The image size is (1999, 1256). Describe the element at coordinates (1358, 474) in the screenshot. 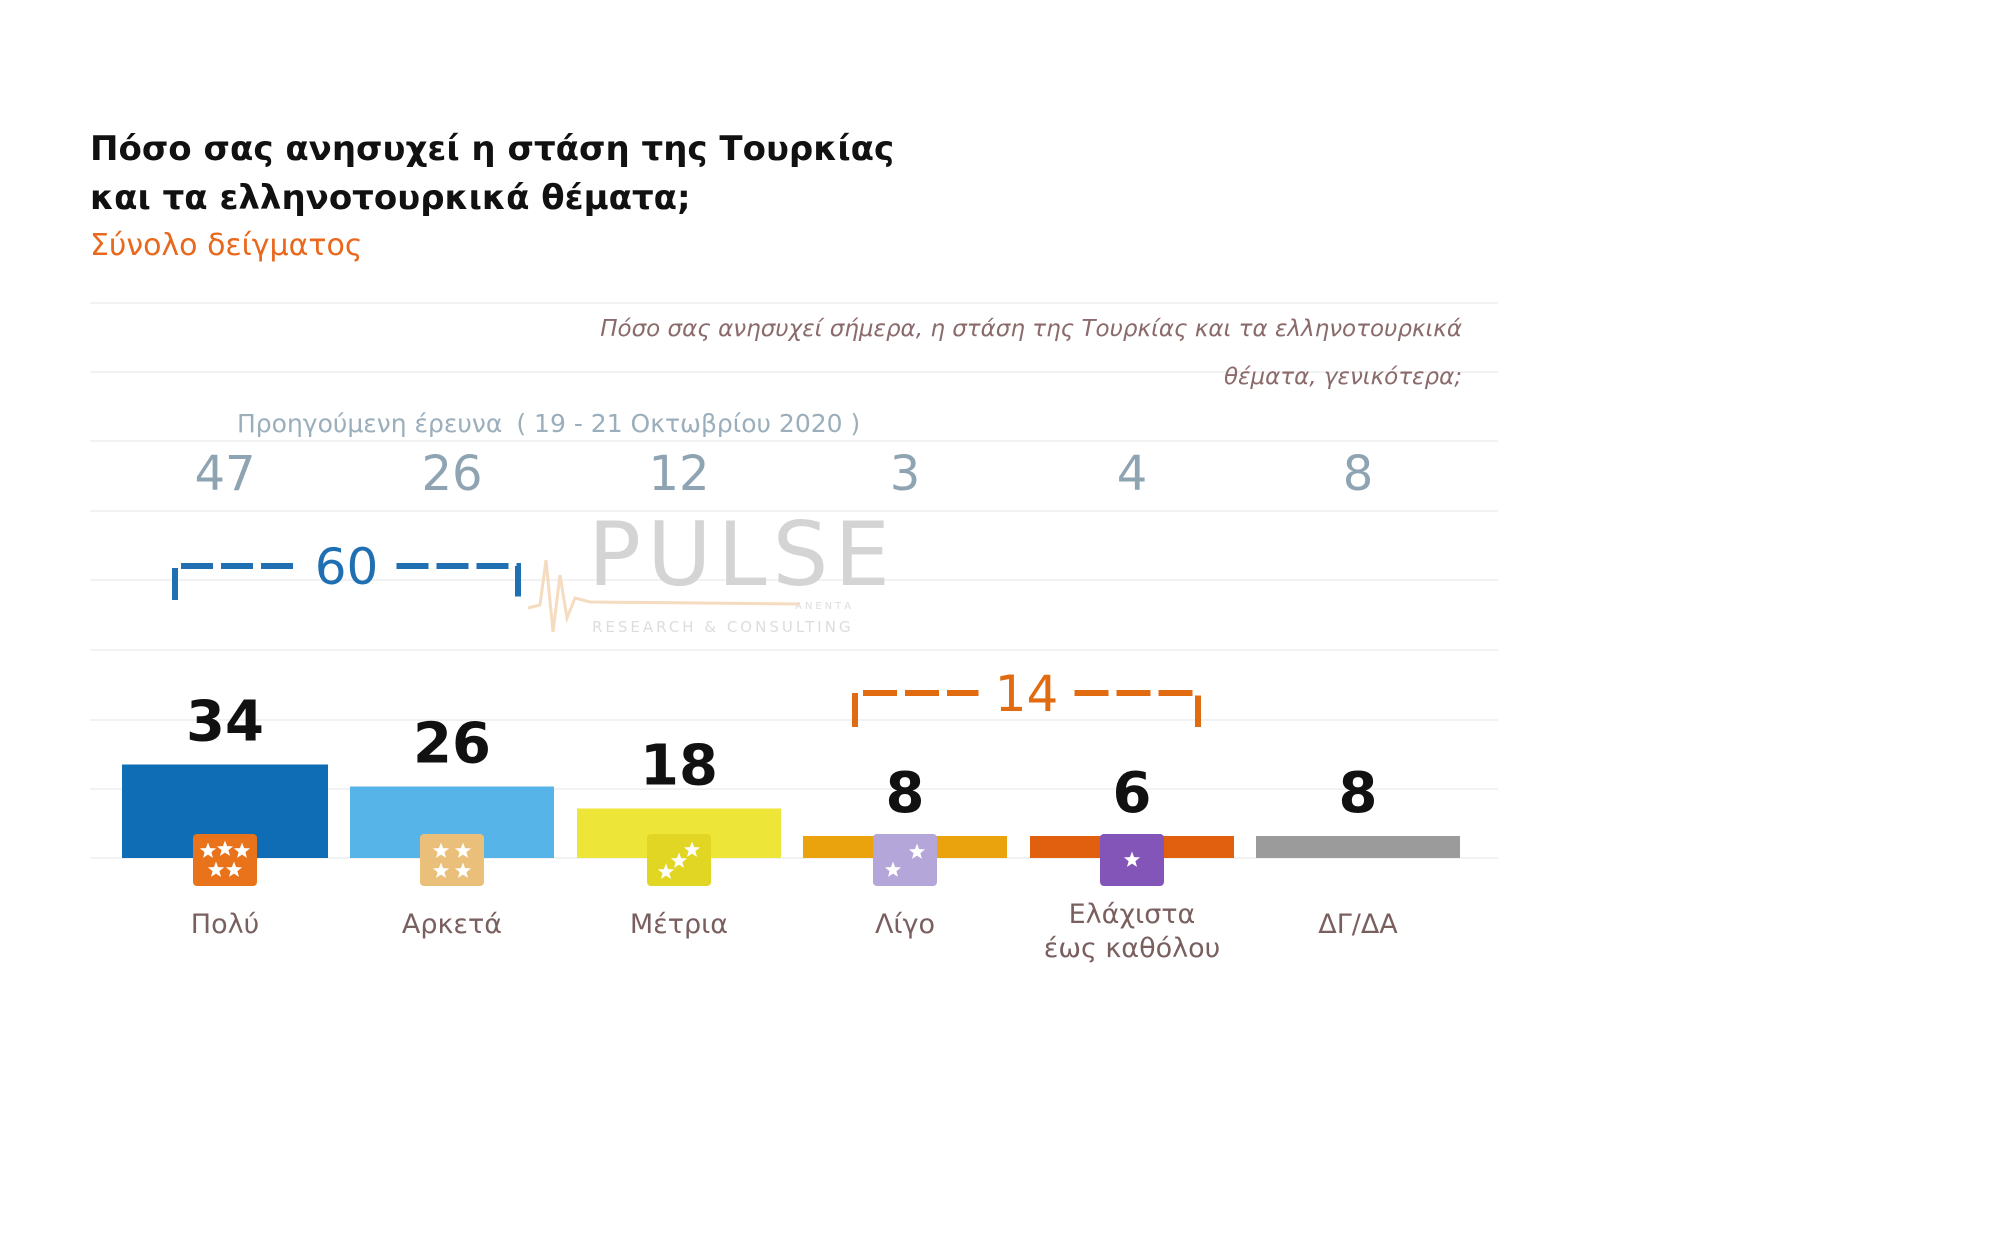

I see `previous-value: 8` at that location.